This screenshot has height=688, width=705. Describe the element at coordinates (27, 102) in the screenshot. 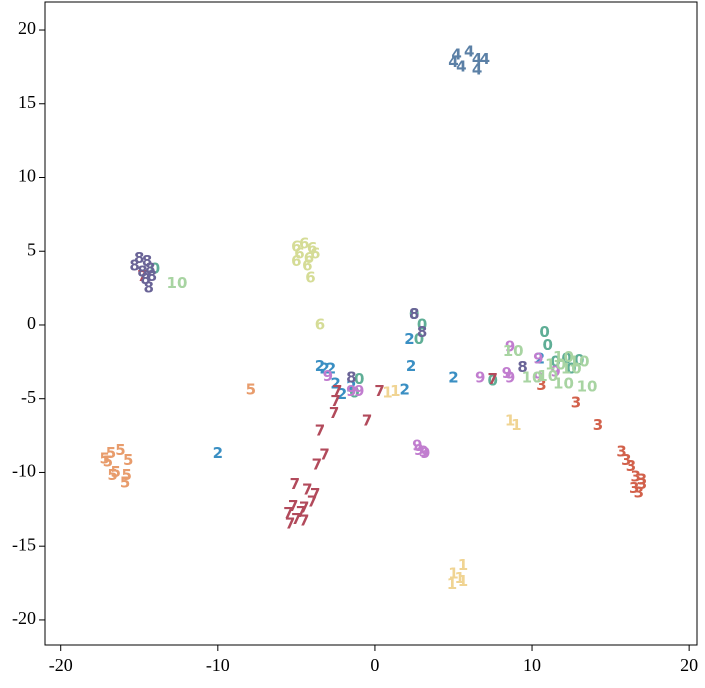

I see `y-tick-label: 15` at that location.